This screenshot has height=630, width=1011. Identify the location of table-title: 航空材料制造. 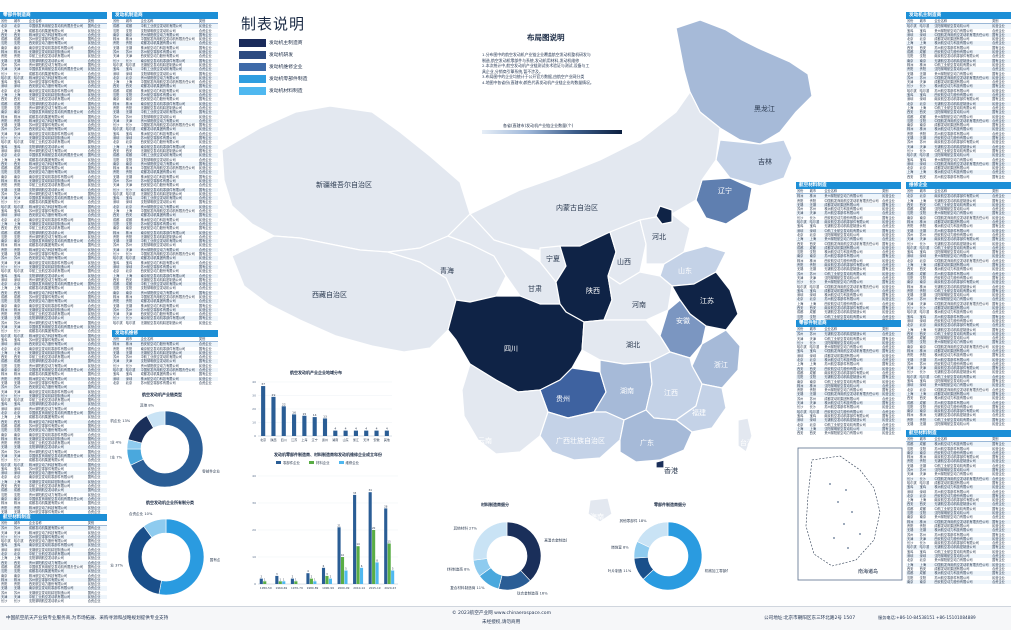
(848, 185).